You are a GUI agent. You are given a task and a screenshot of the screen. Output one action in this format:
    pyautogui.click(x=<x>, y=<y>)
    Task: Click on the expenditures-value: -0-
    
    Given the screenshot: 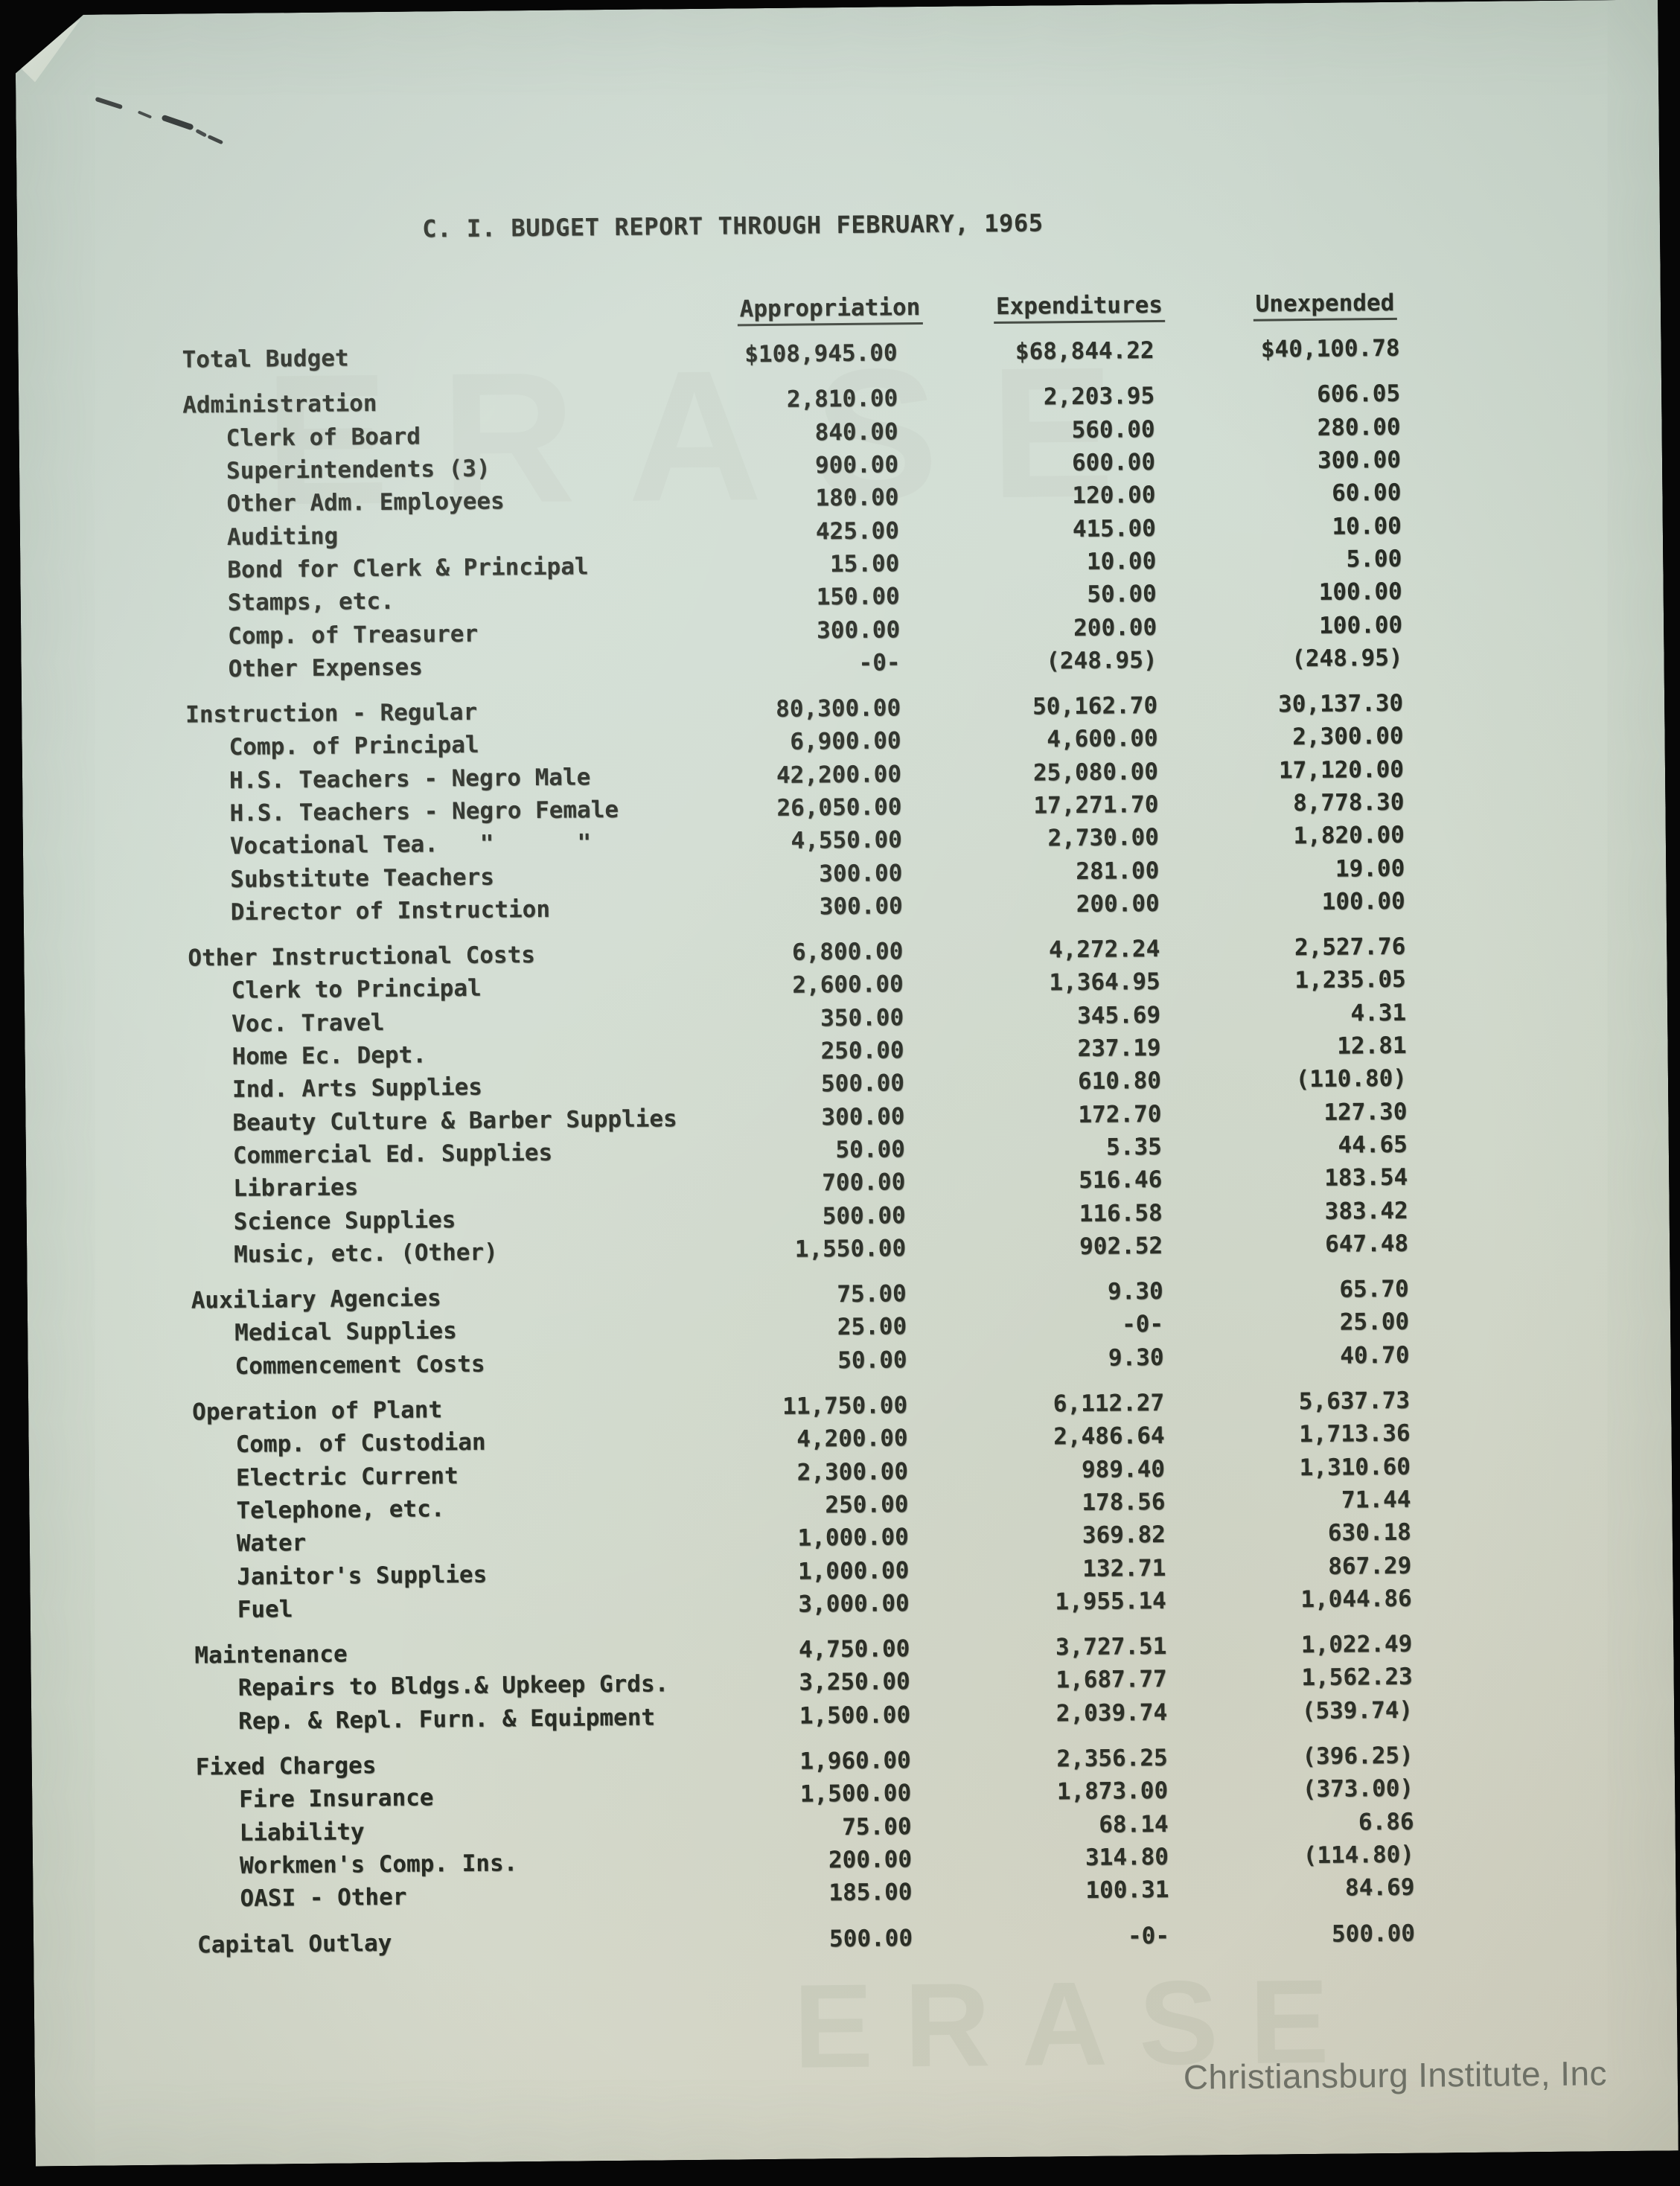 What is the action you would take?
    pyautogui.click(x=1142, y=1324)
    